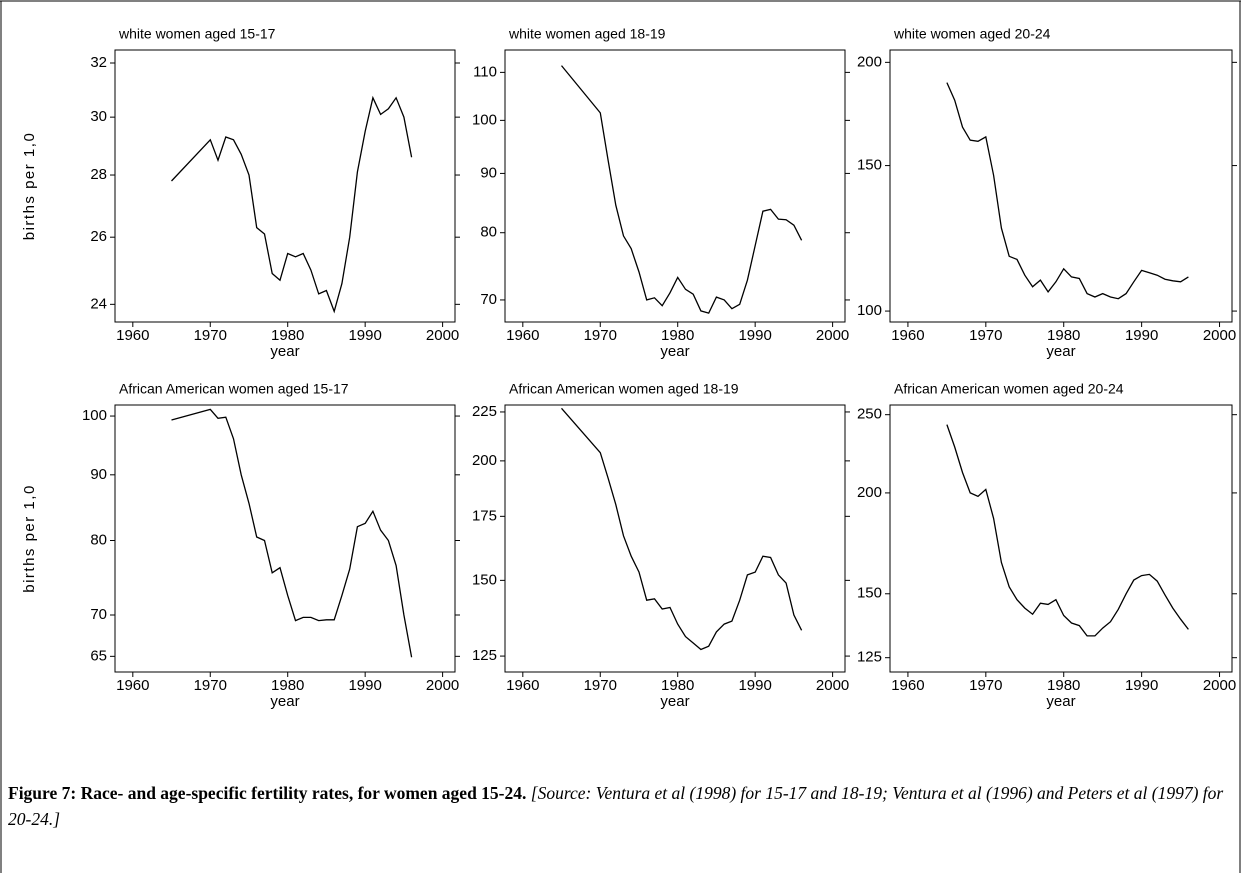 The image size is (1244, 873). Describe the element at coordinates (972, 34) in the screenshot. I see `panel-title: white women aged 20-24` at that location.